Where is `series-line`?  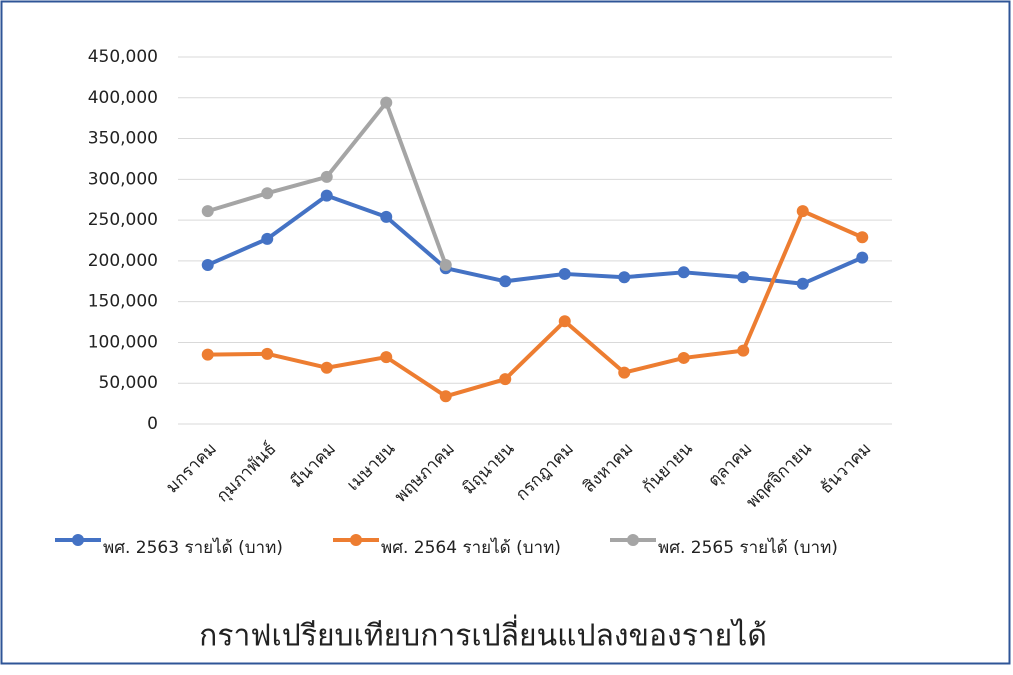
series-line is located at coordinates (535, 239).